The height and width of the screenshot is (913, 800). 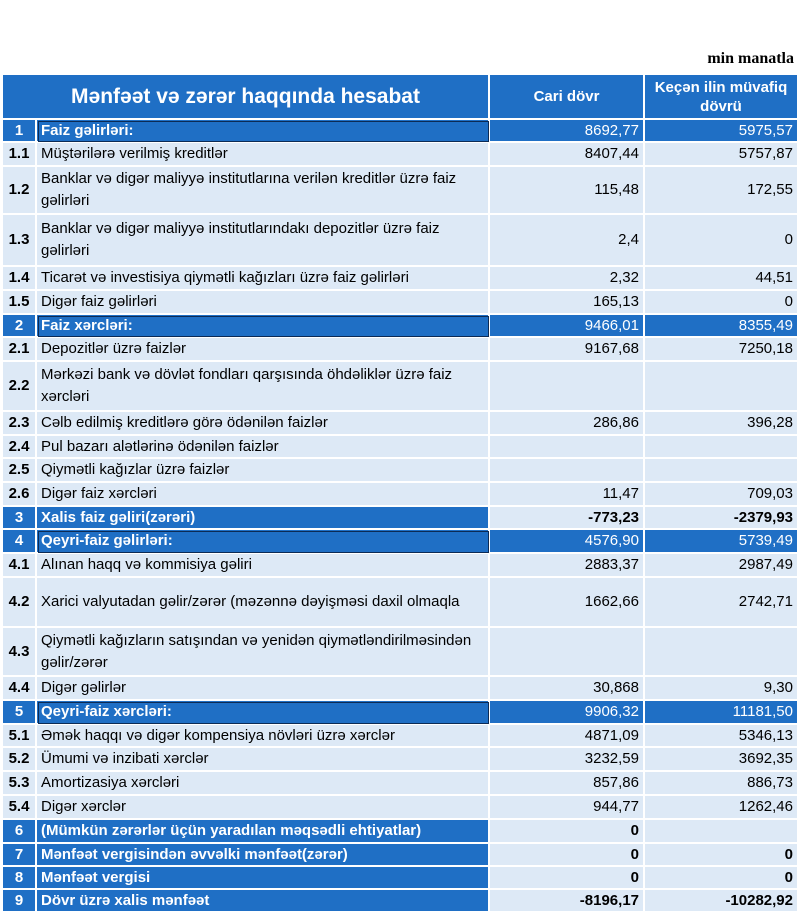 I want to click on current-value: 4871,09, so click(x=567, y=736).